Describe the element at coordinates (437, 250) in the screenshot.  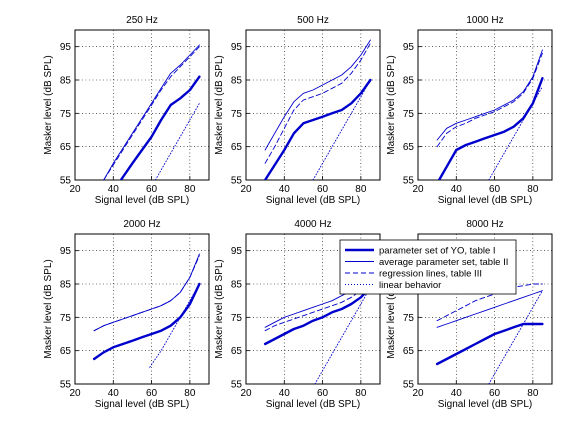
I see `legend-label-param: parameter set of YO, table I` at that location.